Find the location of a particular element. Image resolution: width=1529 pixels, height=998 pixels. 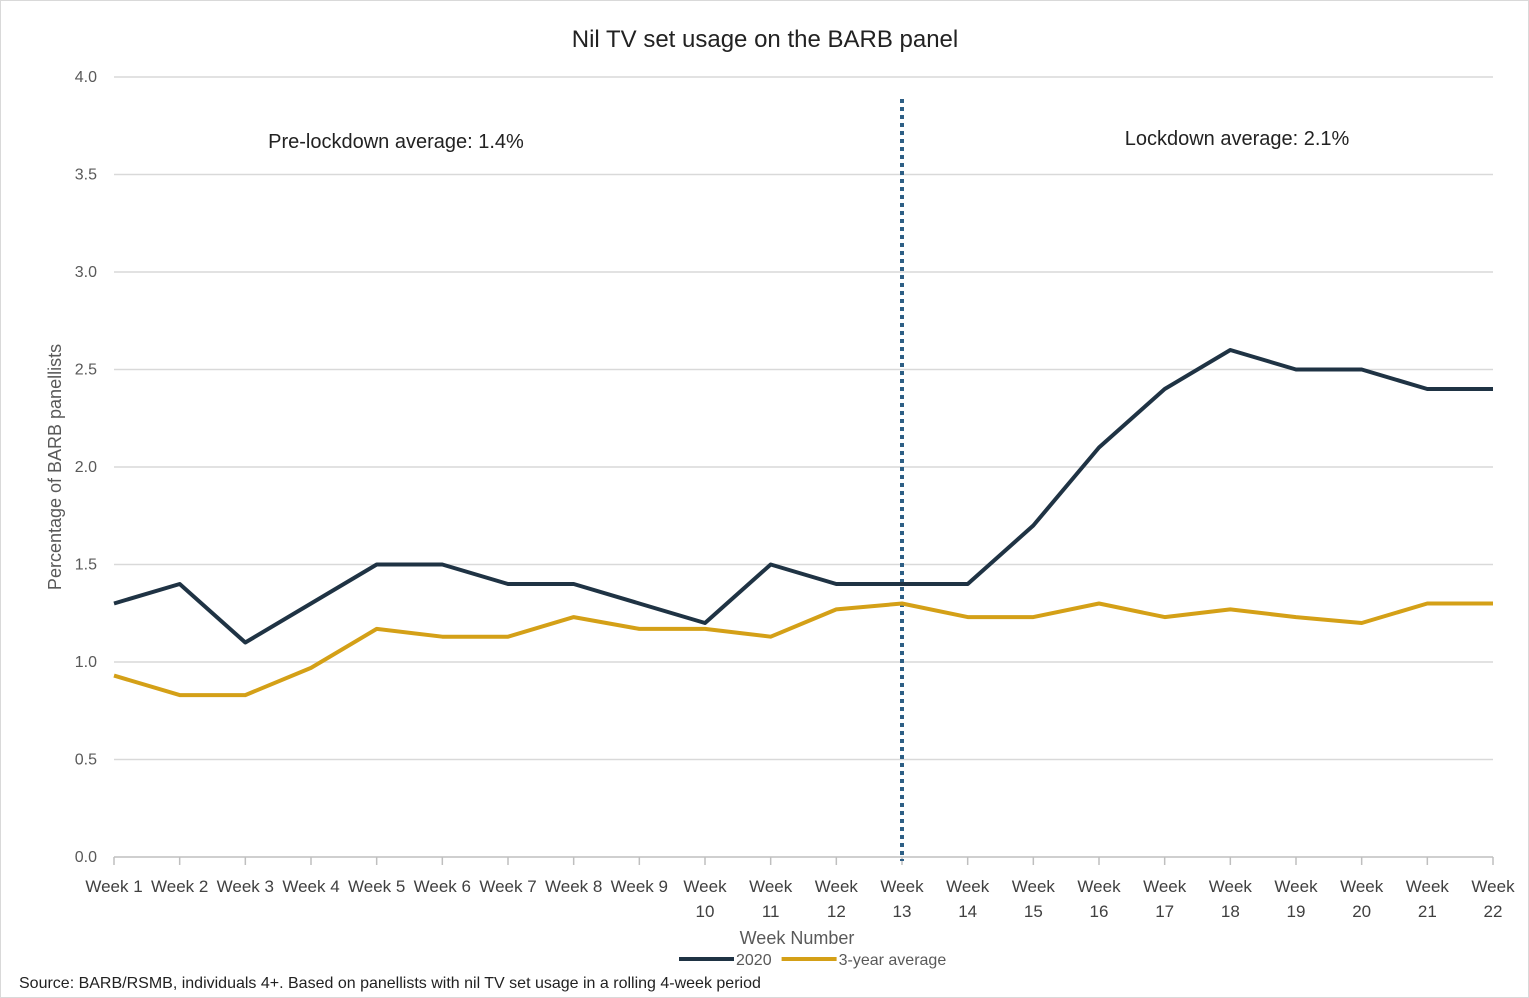

series-line-3-year-average is located at coordinates (803, 649).